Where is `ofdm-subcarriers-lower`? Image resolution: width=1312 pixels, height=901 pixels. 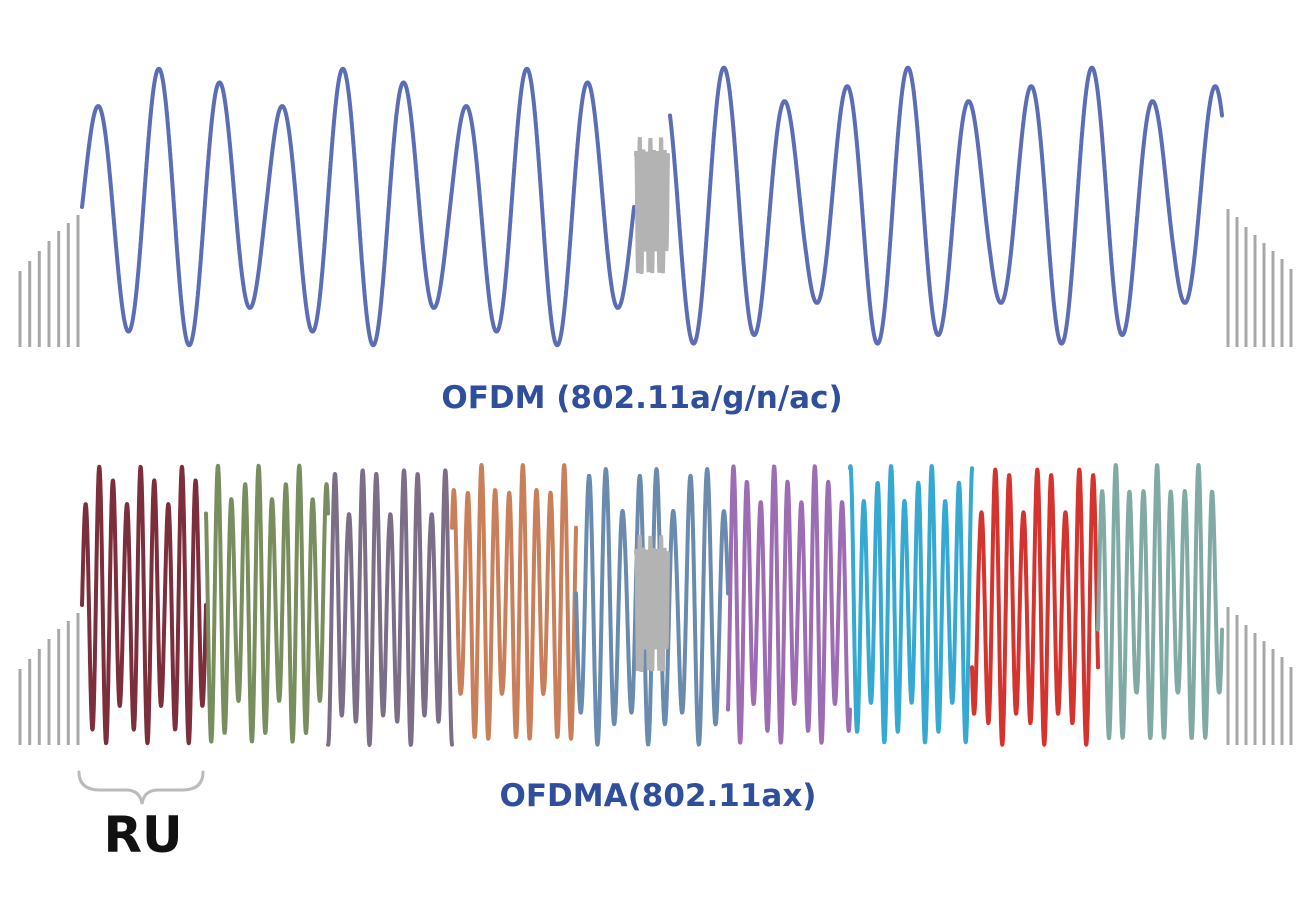 ofdm-subcarriers-lower is located at coordinates (358, 207).